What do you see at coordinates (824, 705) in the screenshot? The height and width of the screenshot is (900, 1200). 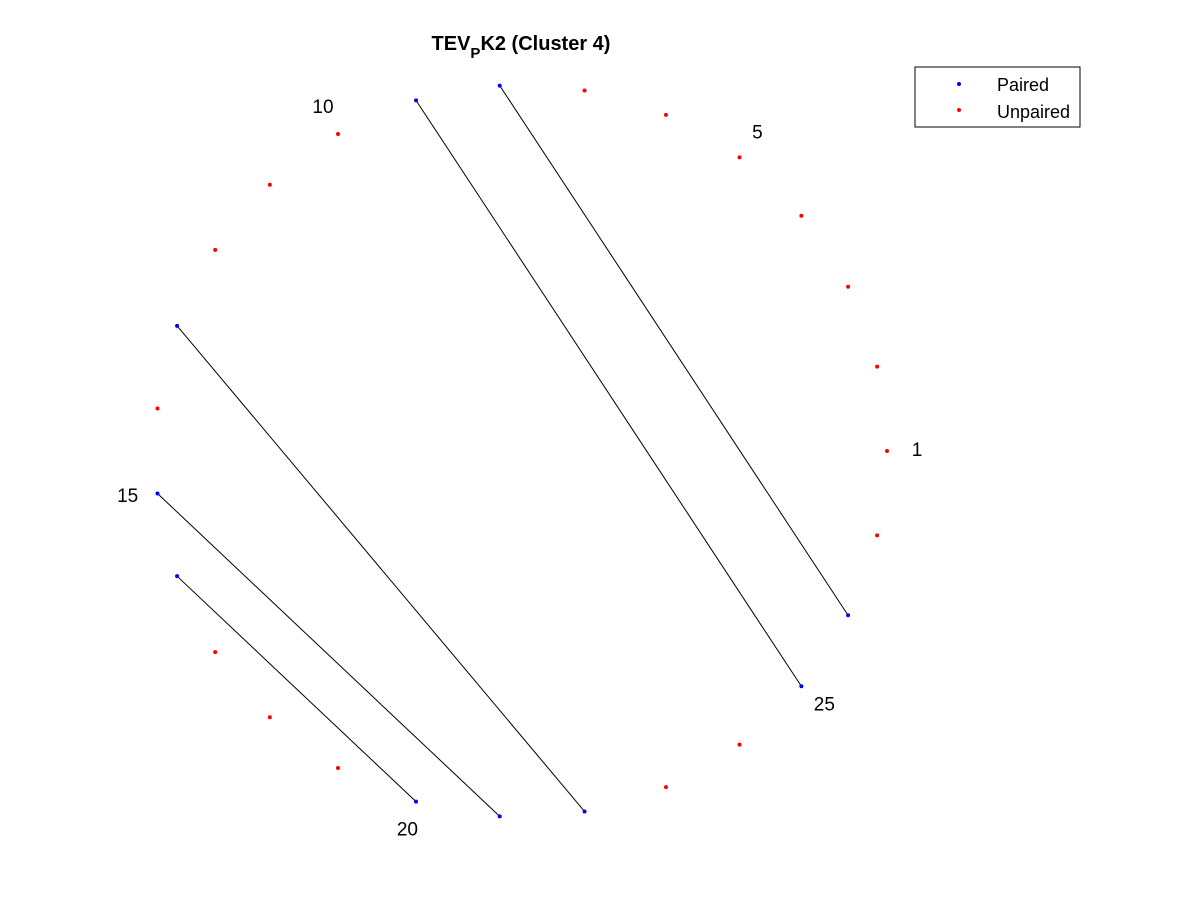 I see `node-label-25: 25` at bounding box center [824, 705].